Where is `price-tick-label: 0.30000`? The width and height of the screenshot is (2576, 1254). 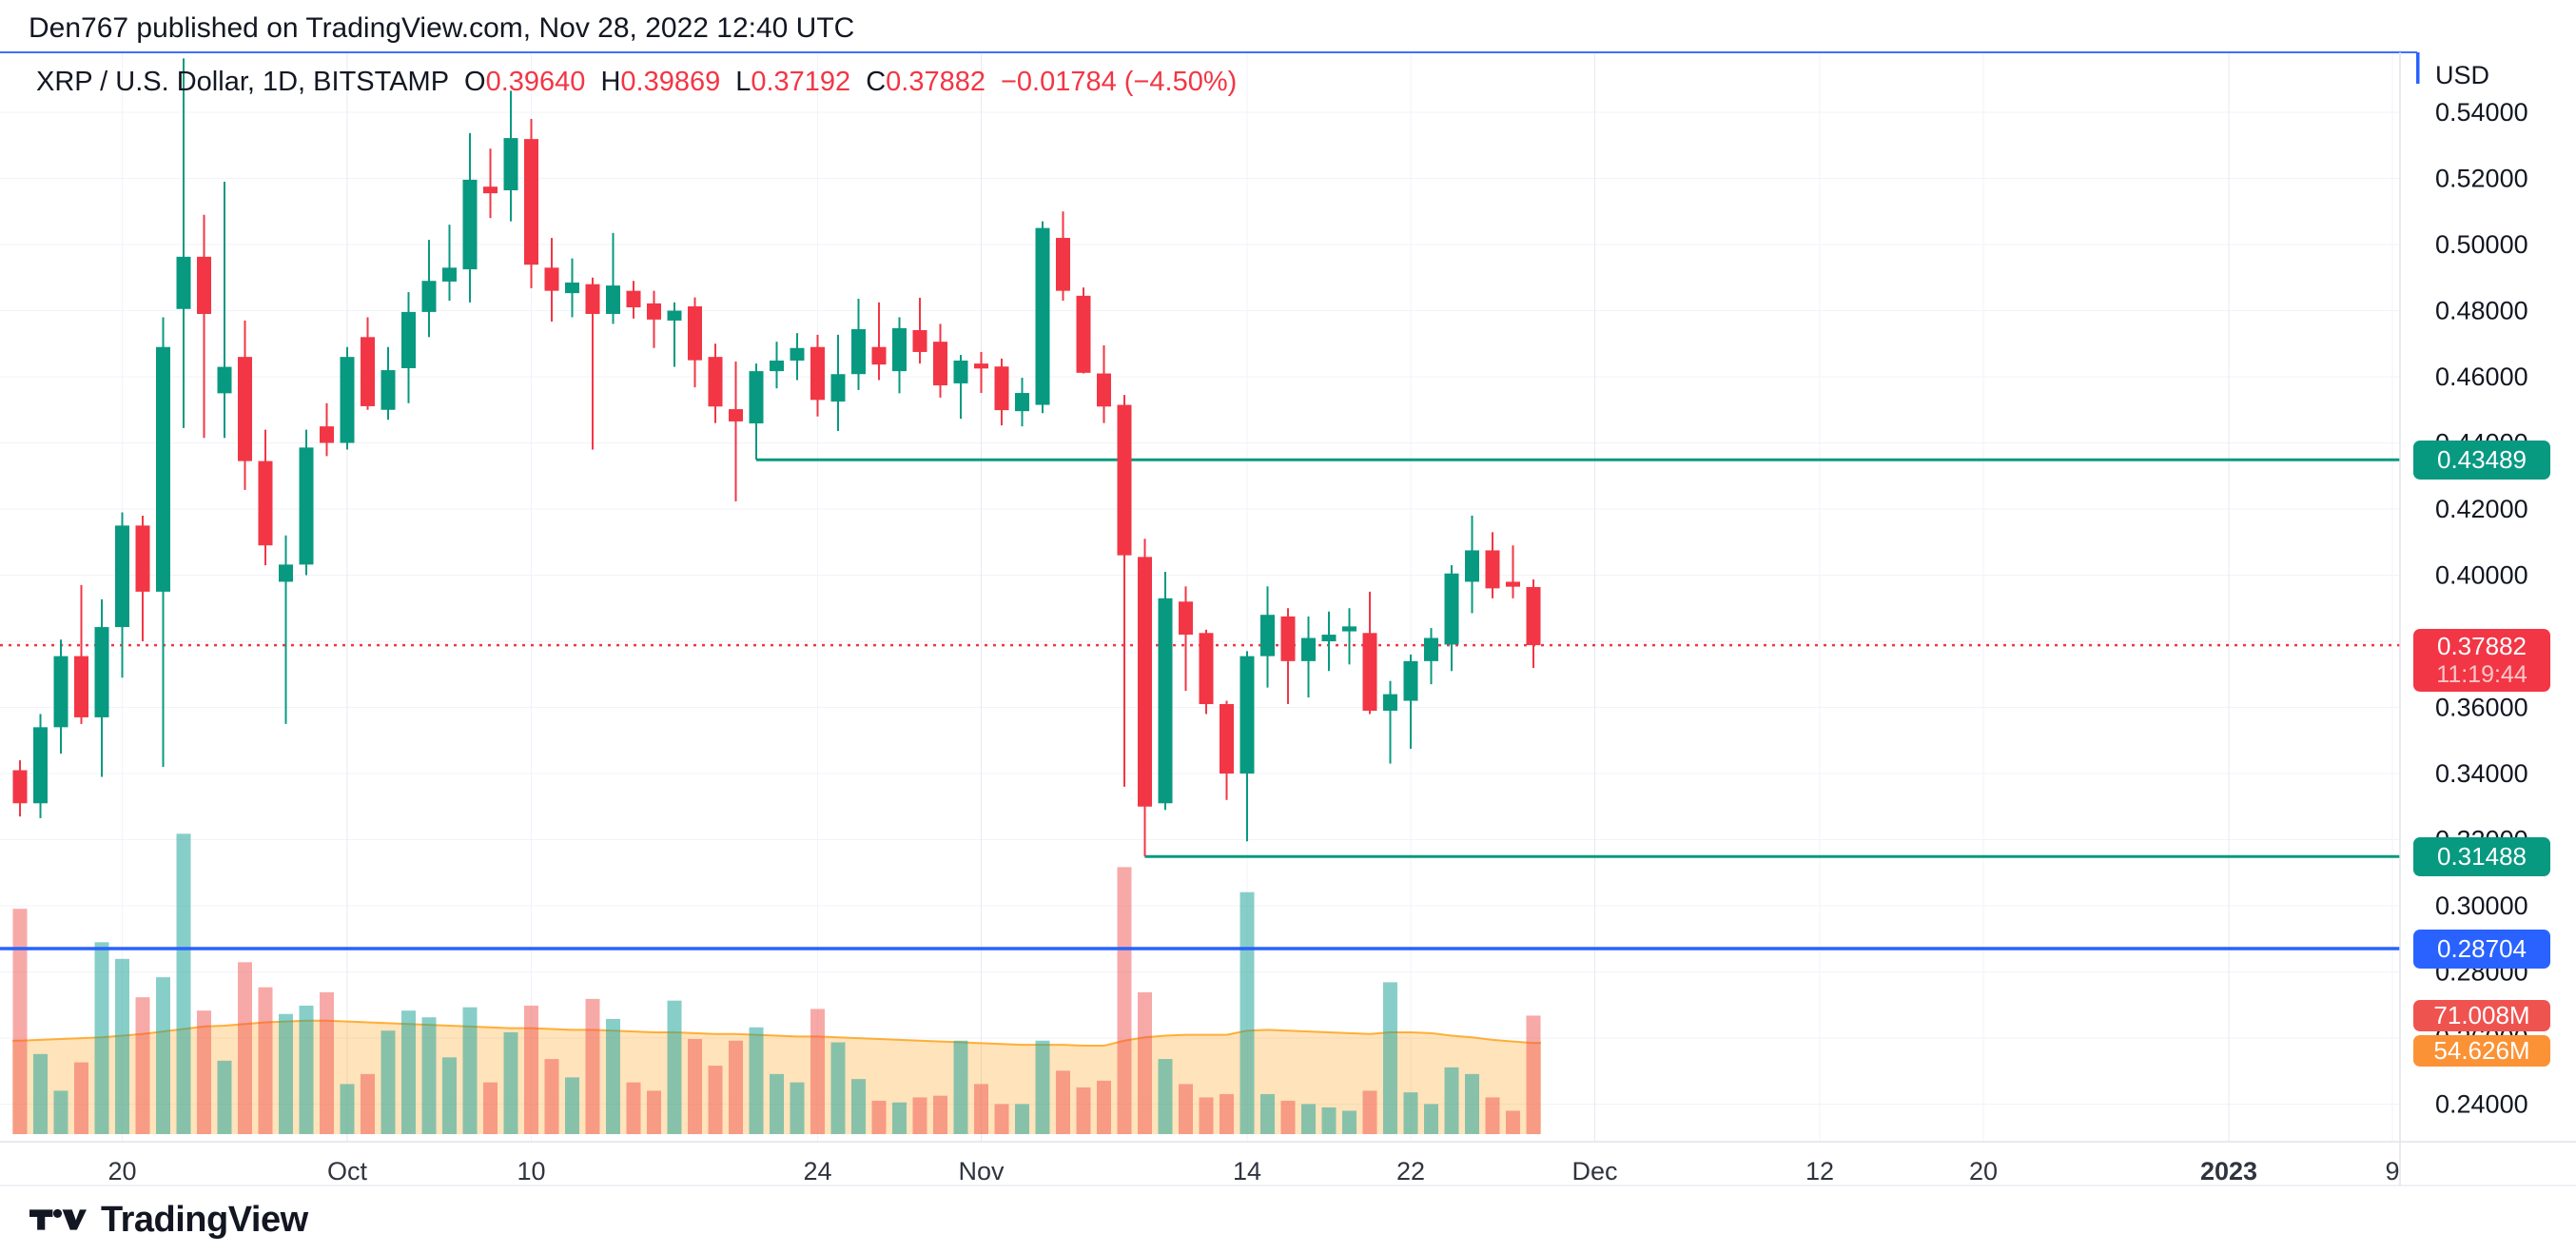
price-tick-label: 0.30000 is located at coordinates (2482, 906).